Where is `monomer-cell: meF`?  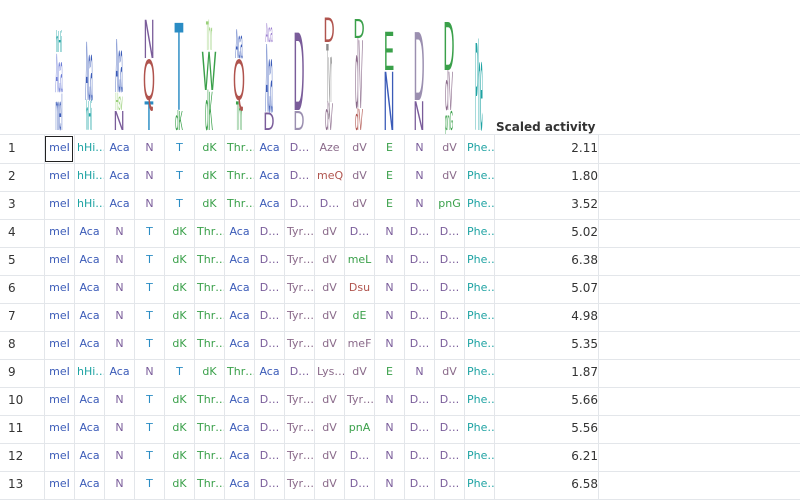
monomer-cell: meF is located at coordinates (359, 345).